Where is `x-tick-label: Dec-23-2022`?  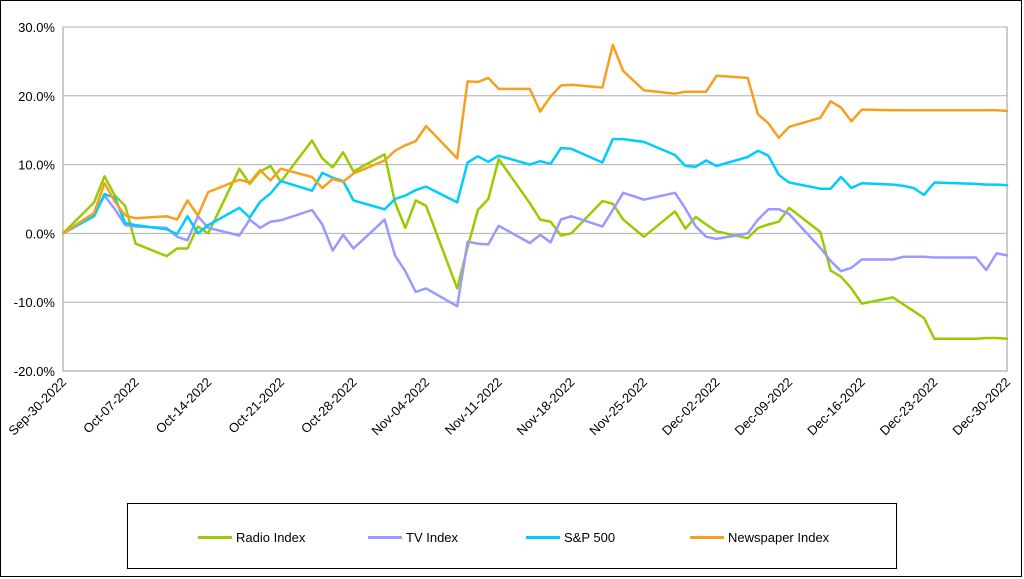 x-tick-label: Dec-23-2022 is located at coordinates (909, 407).